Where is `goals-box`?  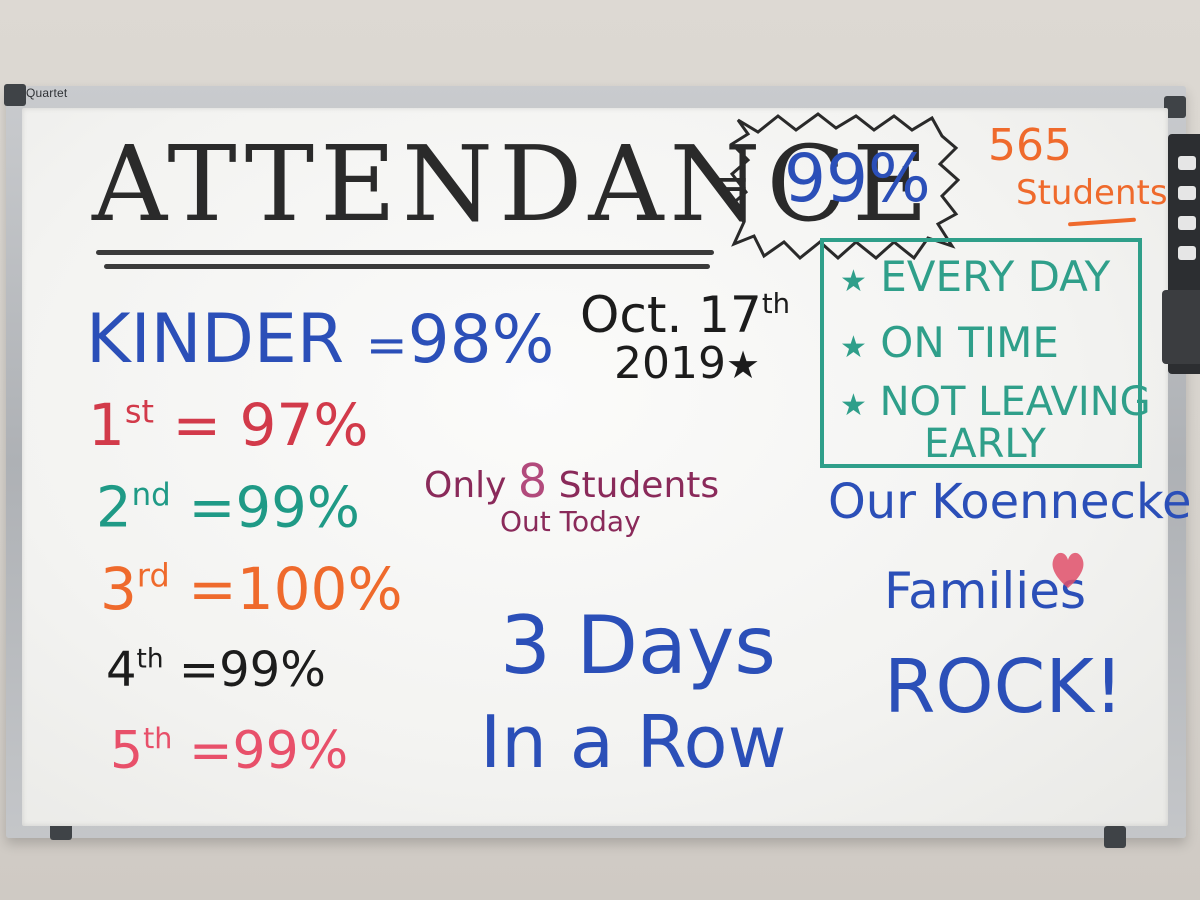 goals-box is located at coordinates (981, 353).